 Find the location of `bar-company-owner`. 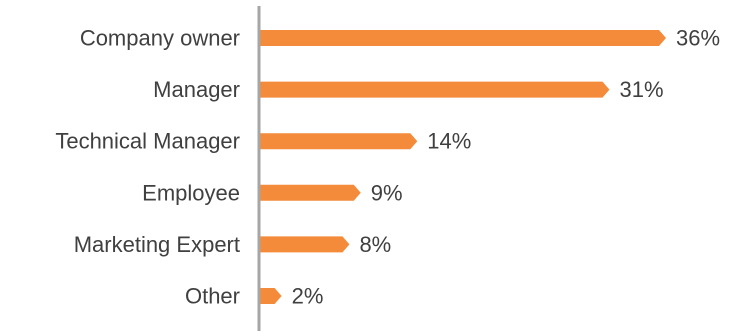

bar-company-owner is located at coordinates (462, 38).